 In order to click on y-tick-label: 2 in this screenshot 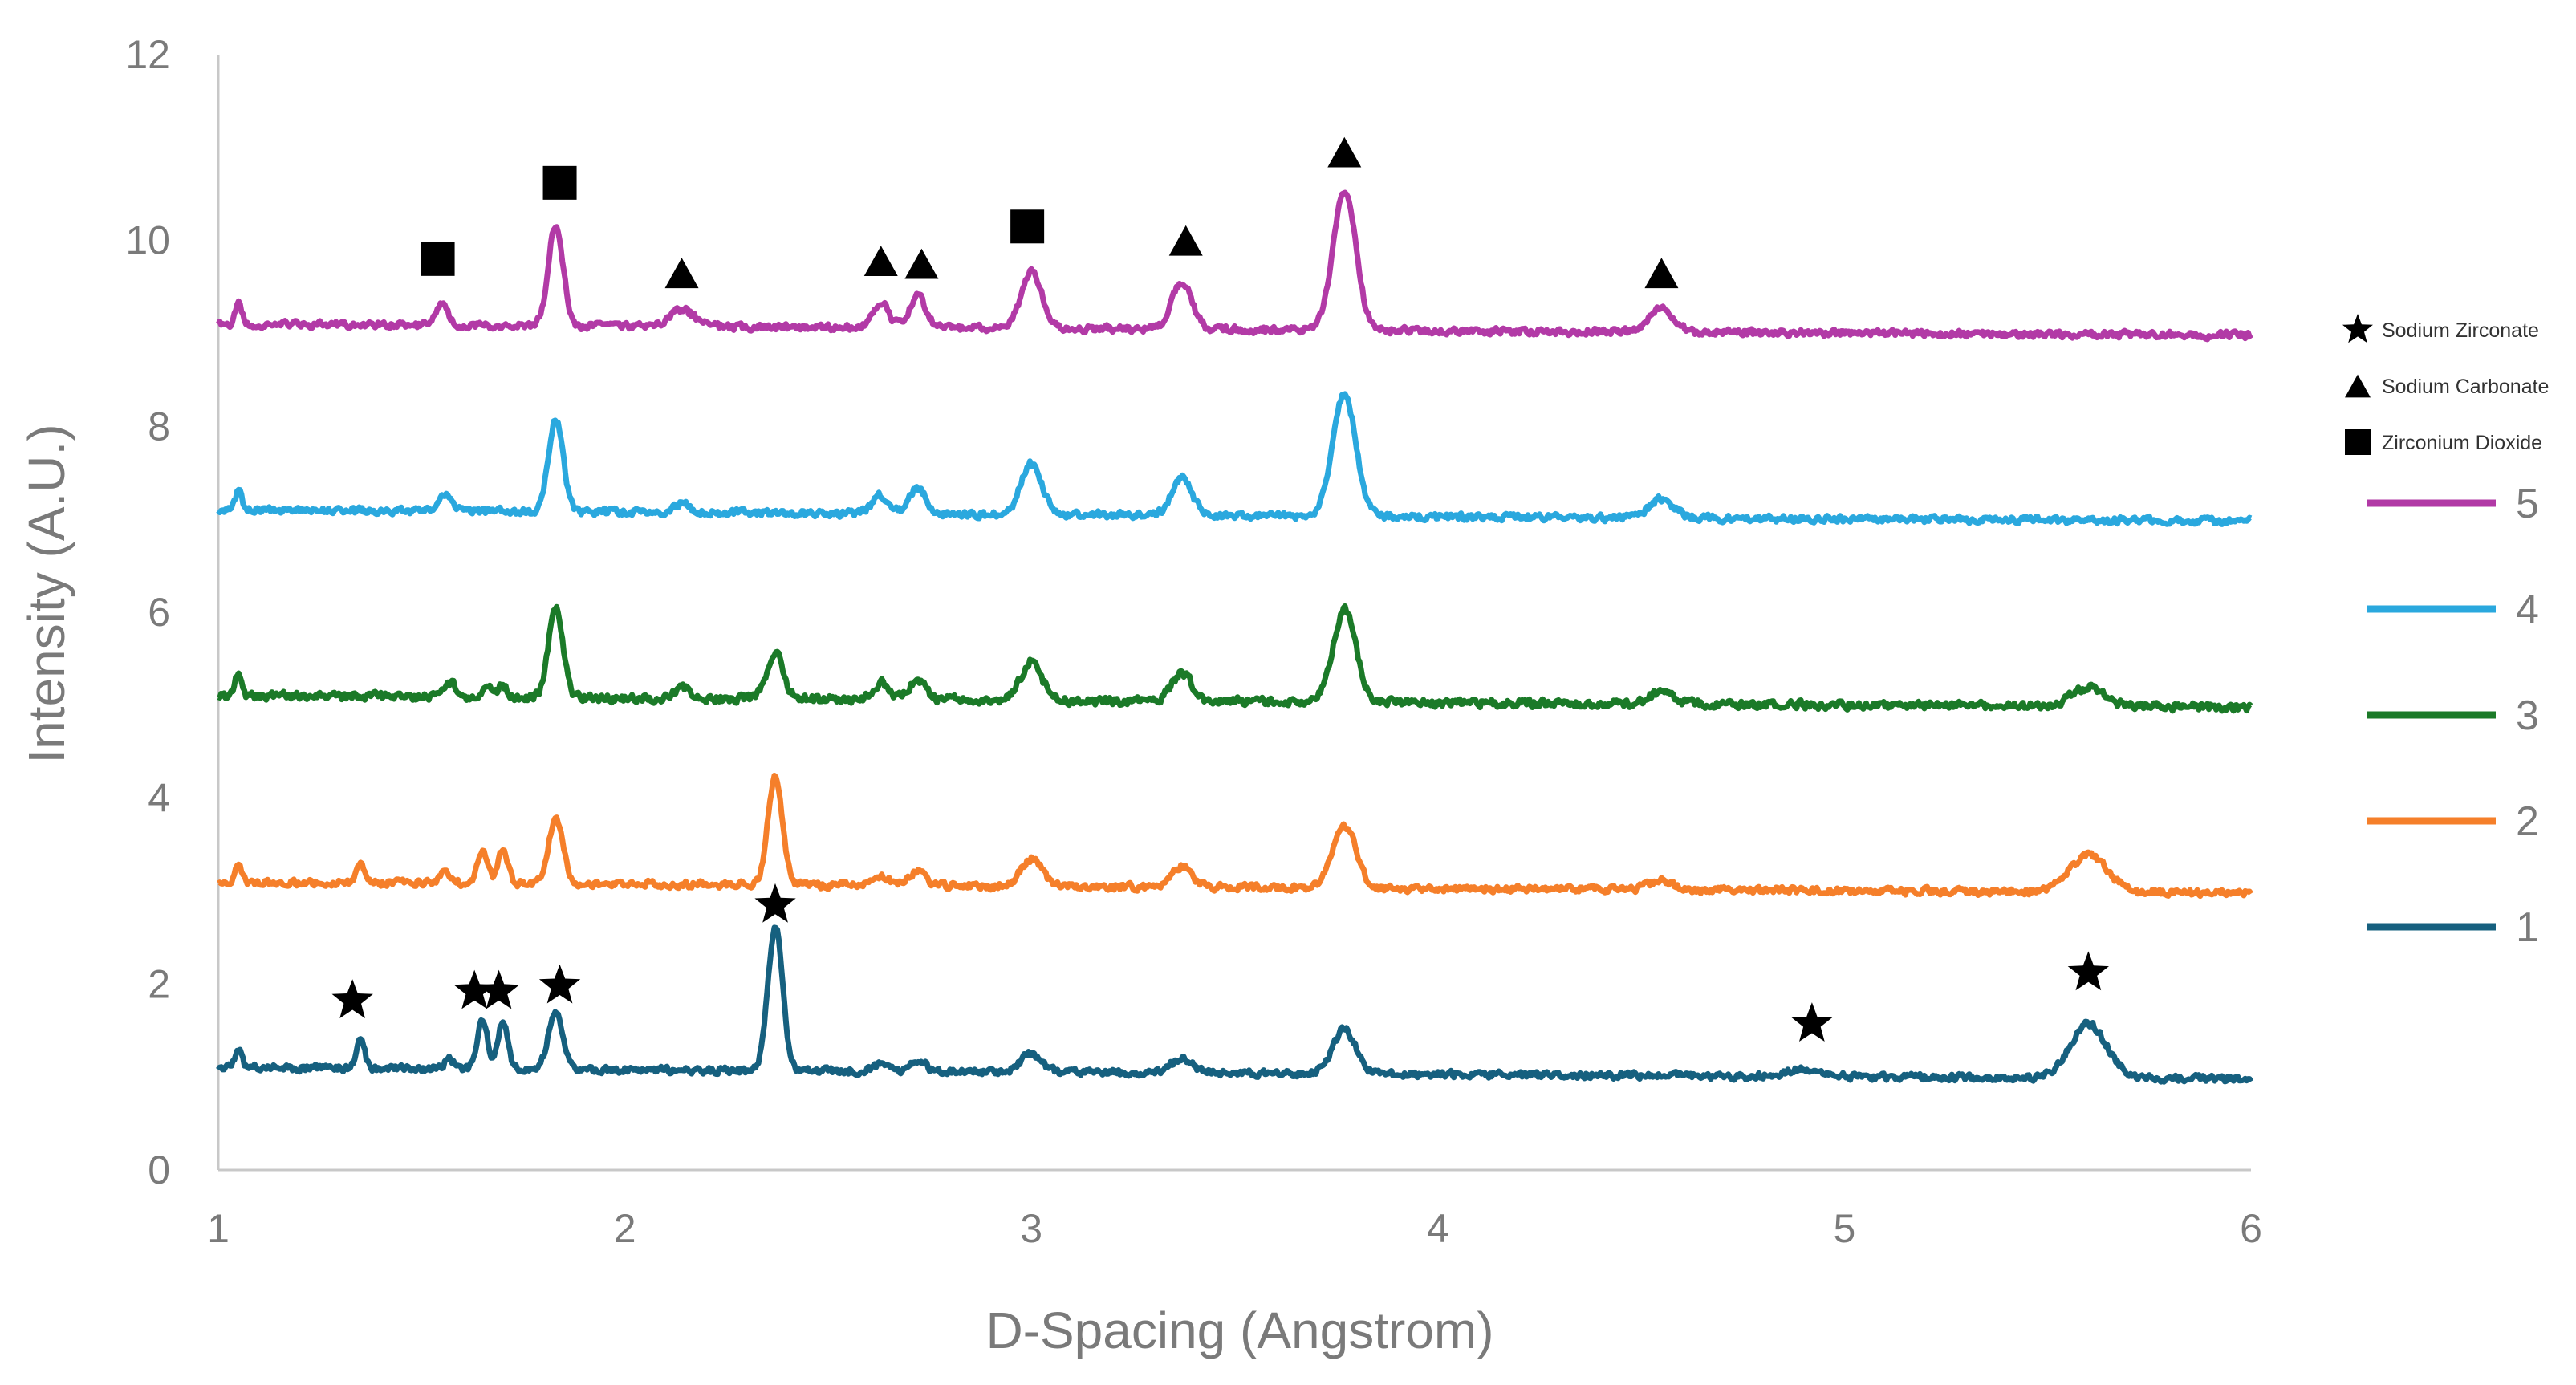, I will do `click(159, 983)`.